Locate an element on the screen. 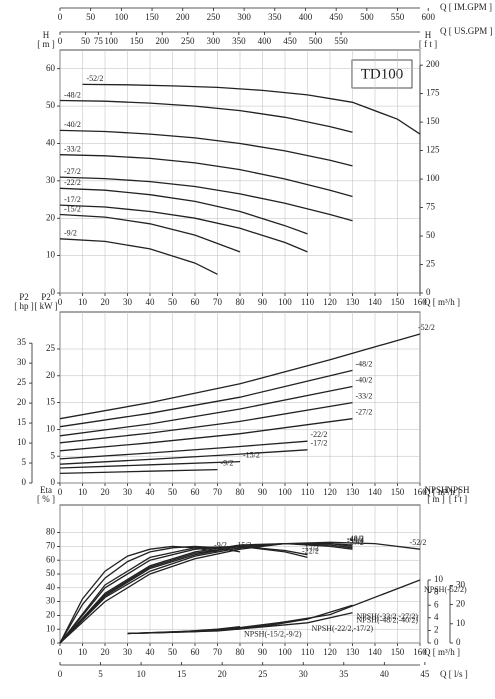 The image size is (495, 699). y2-tick-label: 25 is located at coordinates (22, 382).